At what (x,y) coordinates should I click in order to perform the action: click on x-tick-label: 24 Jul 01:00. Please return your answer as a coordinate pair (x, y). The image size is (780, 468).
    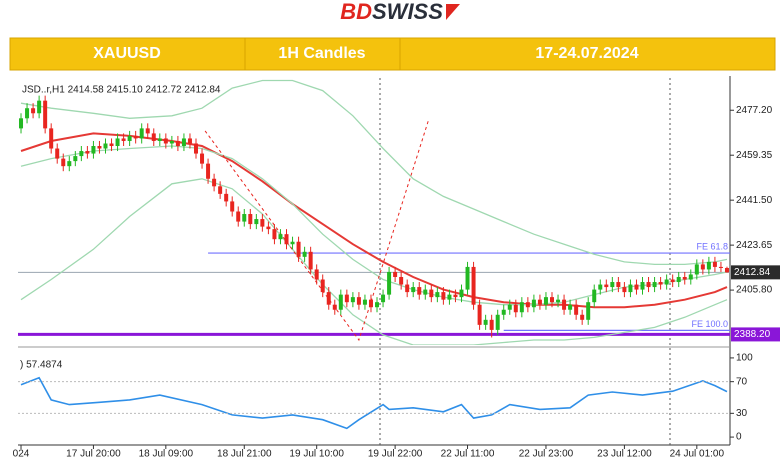
    Looking at the image, I should click on (697, 454).